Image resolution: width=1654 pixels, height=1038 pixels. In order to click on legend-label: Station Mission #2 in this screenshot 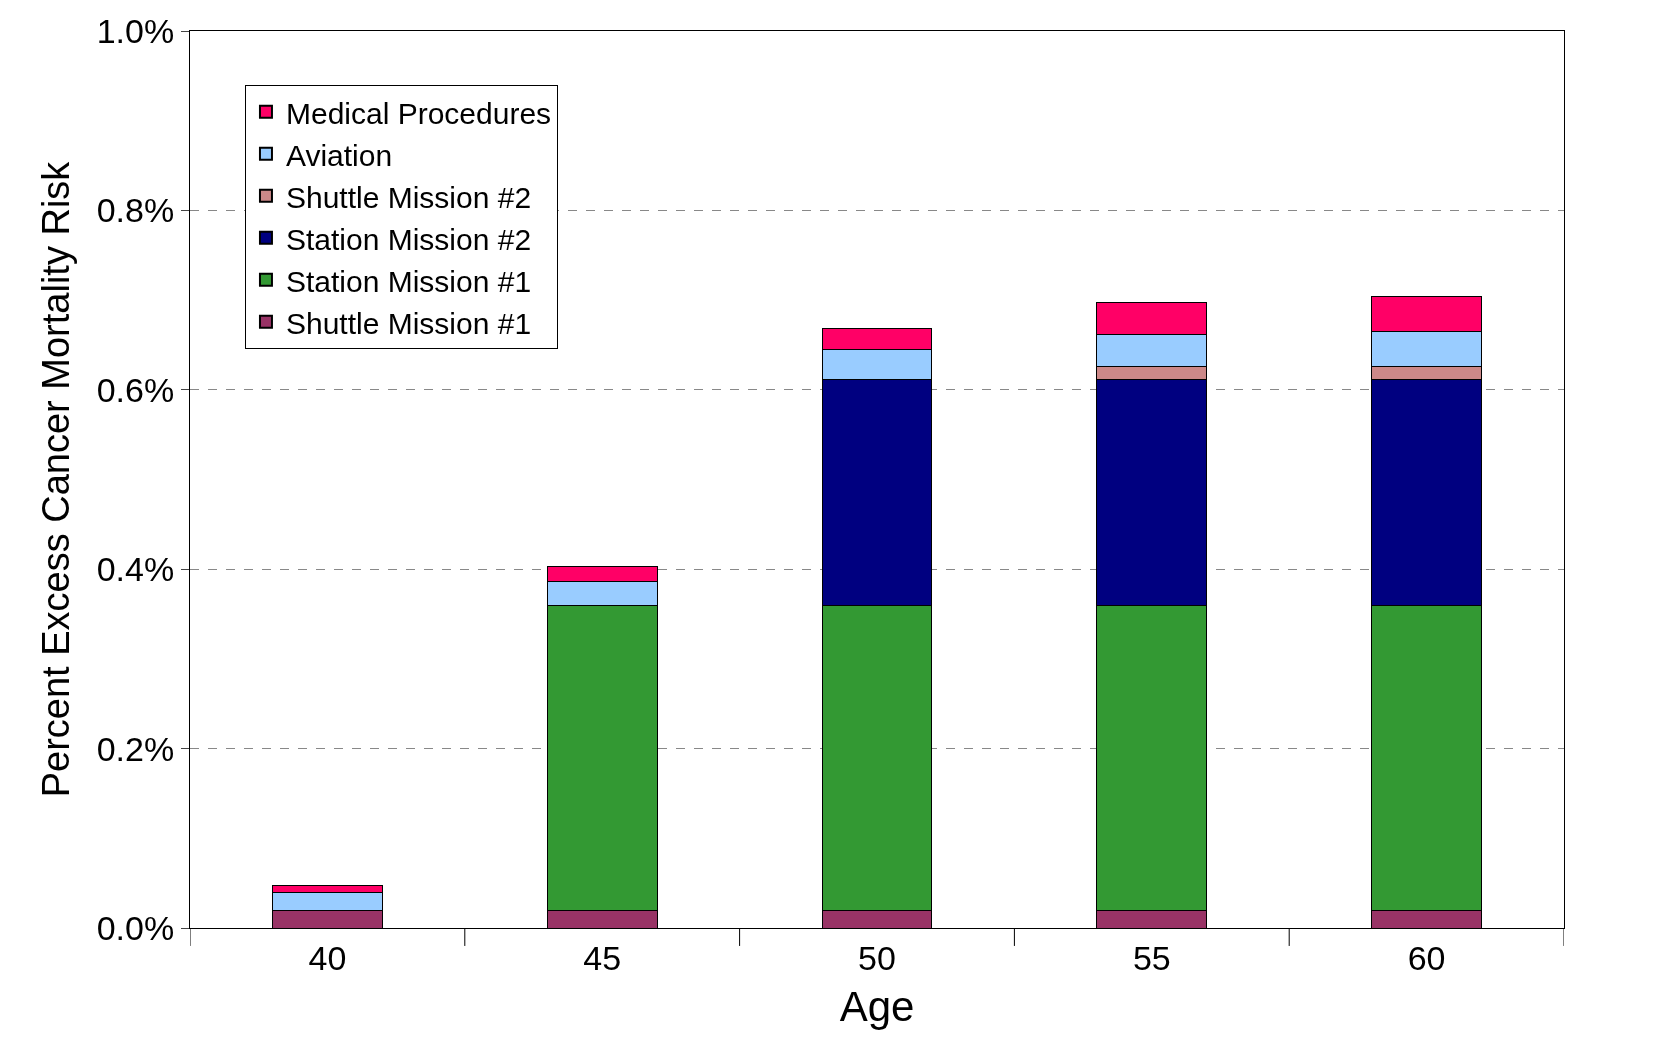, I will do `click(408, 239)`.